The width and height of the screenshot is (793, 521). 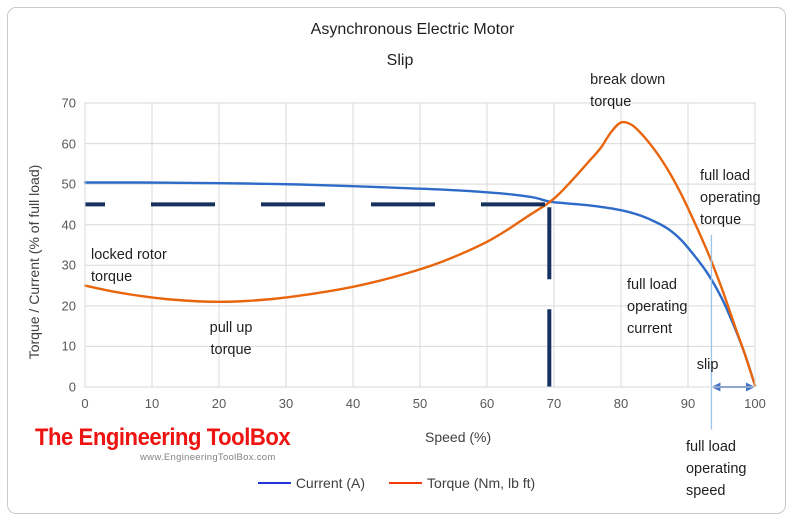 I want to click on legend-label: Torque (Nm, lb ft), so click(x=481, y=483).